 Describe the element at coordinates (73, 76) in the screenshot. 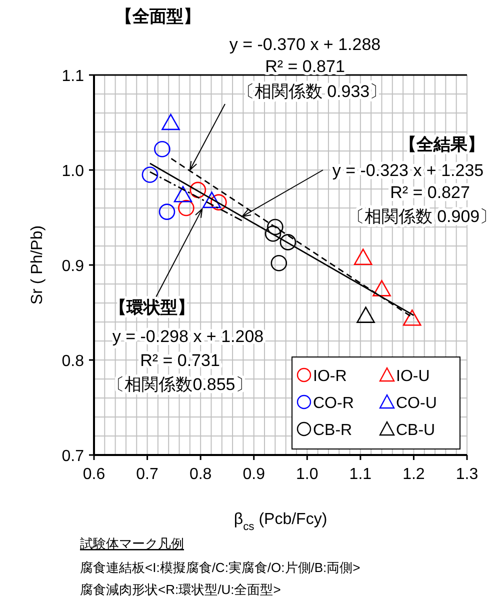

I see `y-tick-label: 1.1` at that location.